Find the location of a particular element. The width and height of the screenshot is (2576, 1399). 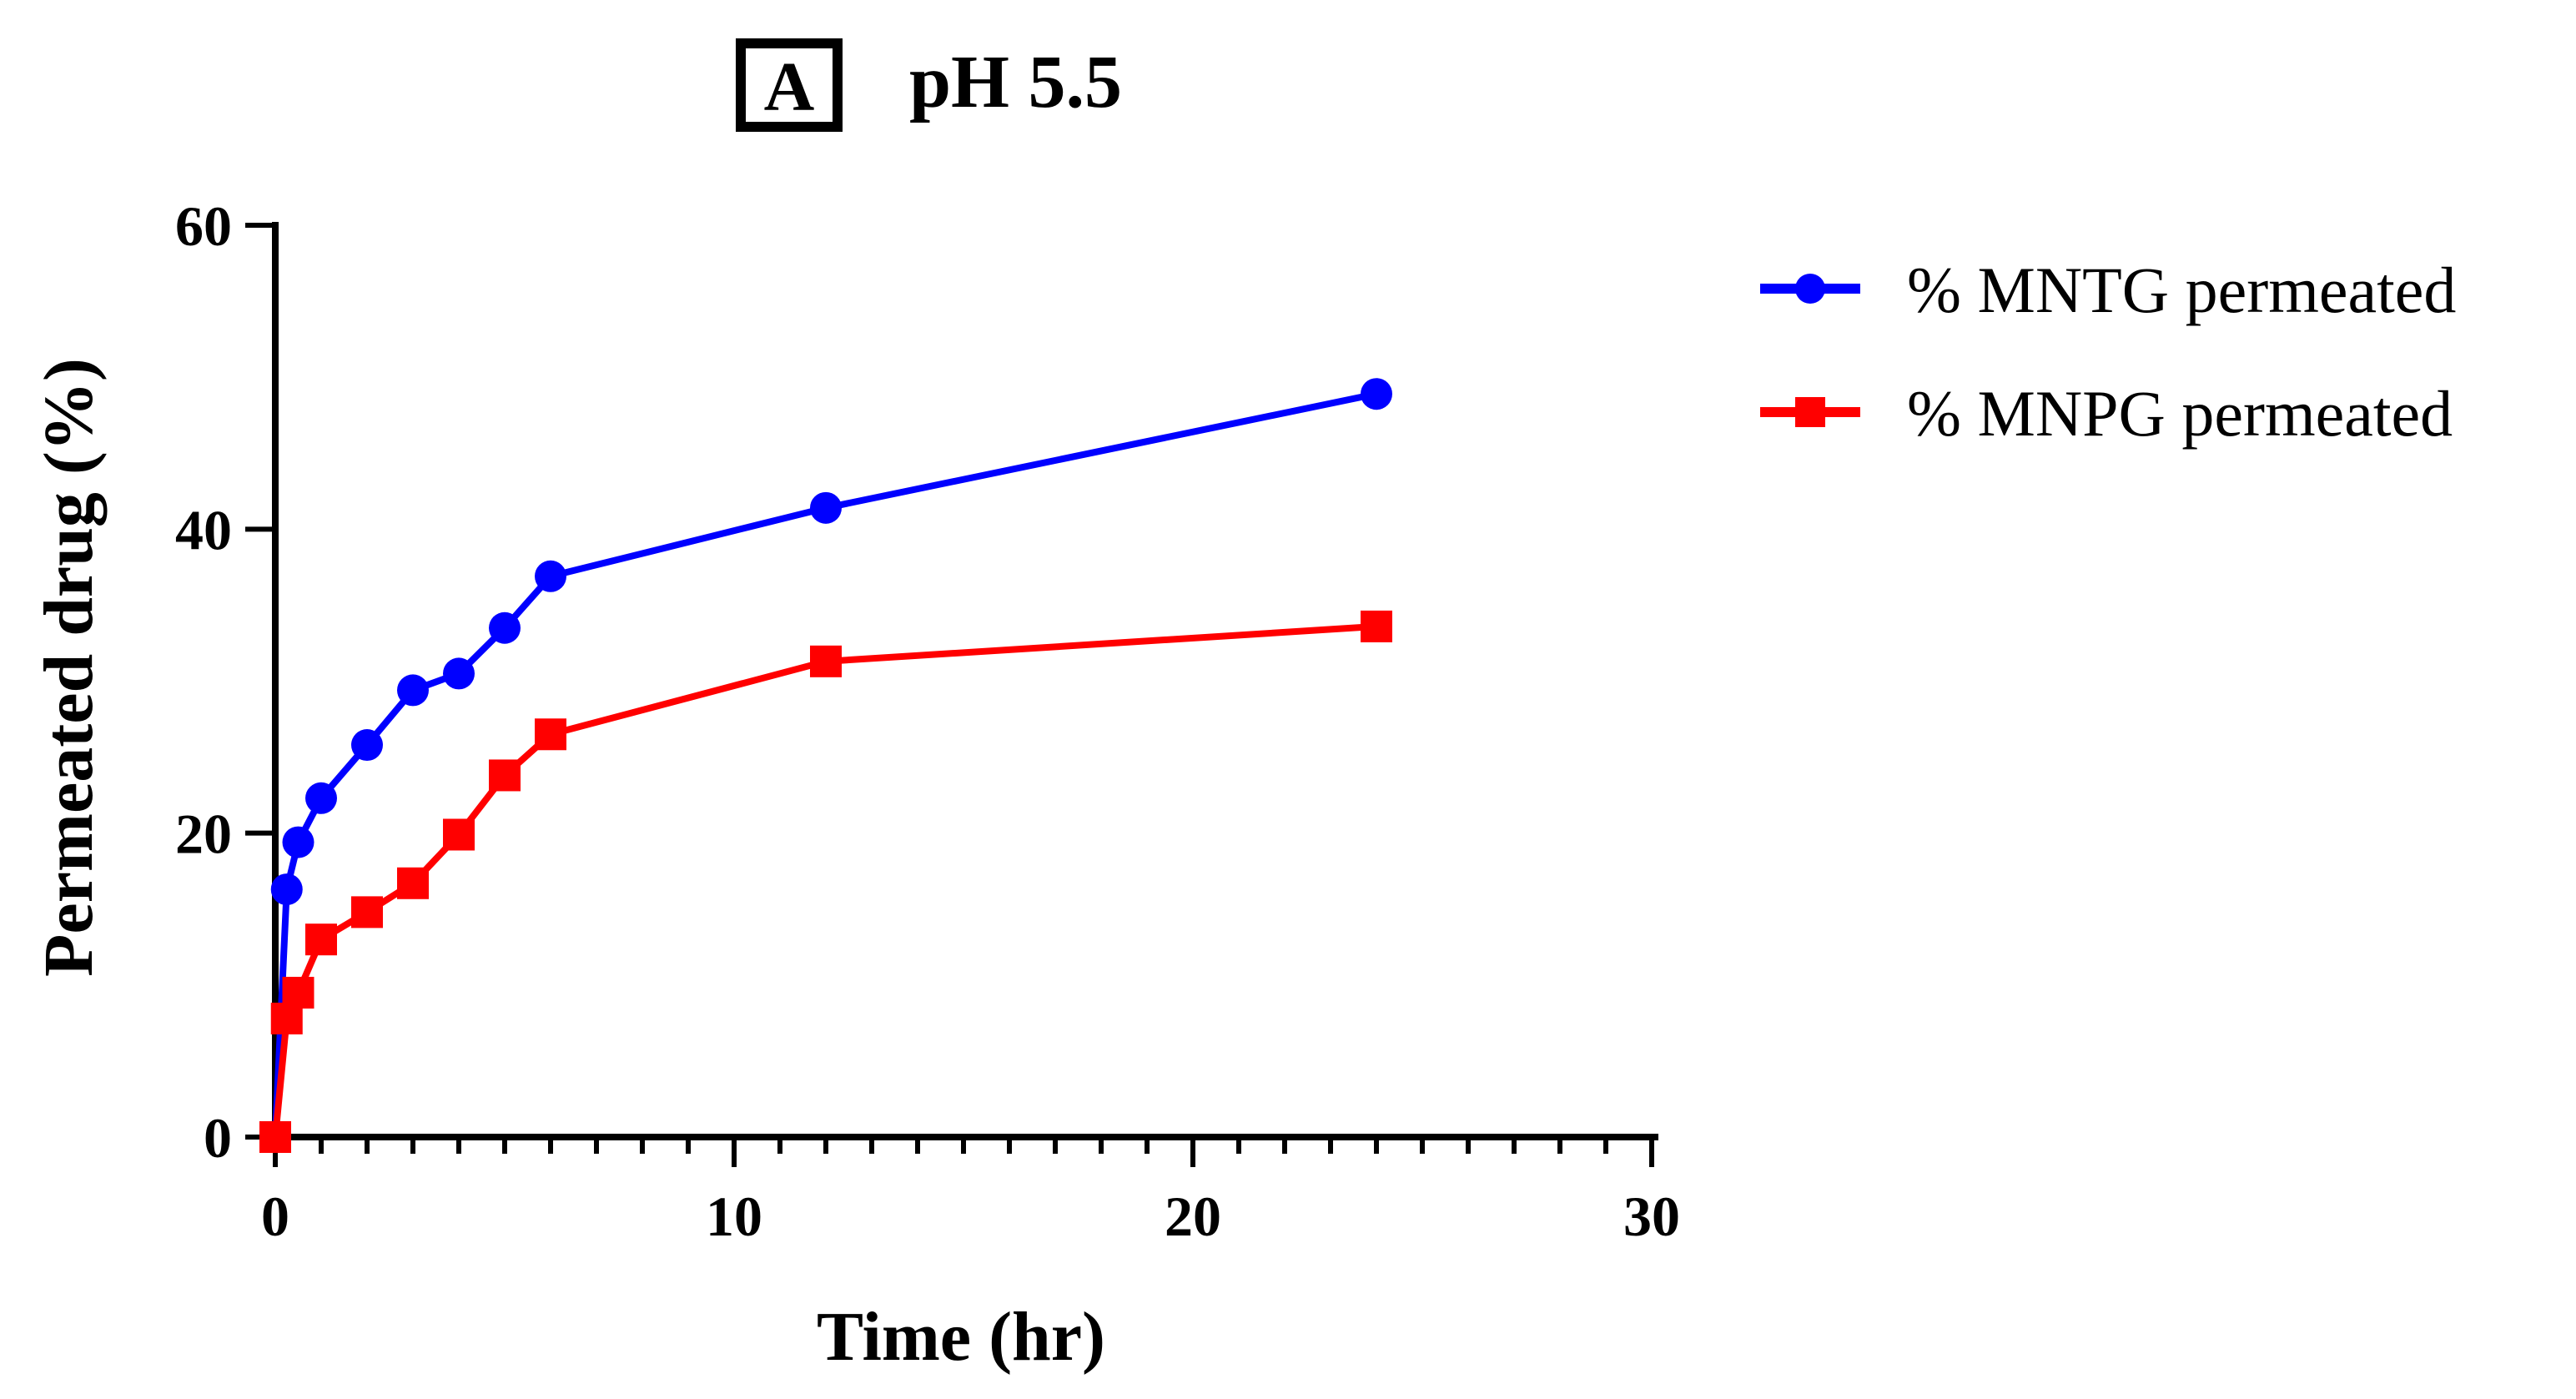

x-tick-label: 20 is located at coordinates (1193, 1216).